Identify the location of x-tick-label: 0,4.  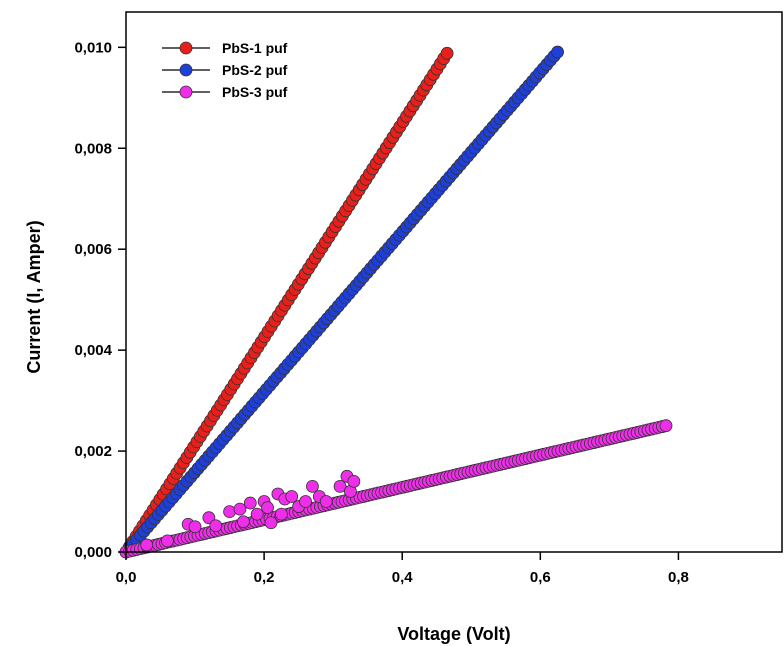
(403, 577).